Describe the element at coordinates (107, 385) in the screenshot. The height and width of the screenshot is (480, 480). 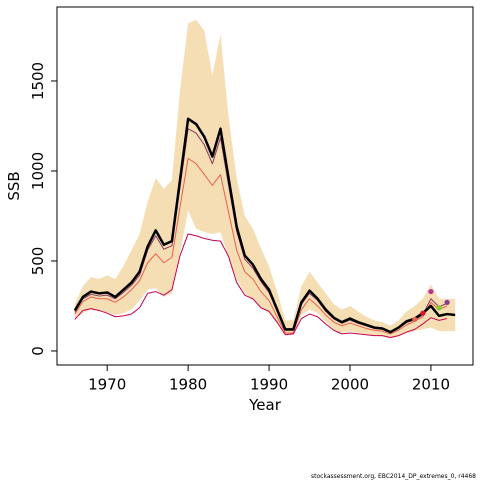
I see `x-tick-label: 1970` at that location.